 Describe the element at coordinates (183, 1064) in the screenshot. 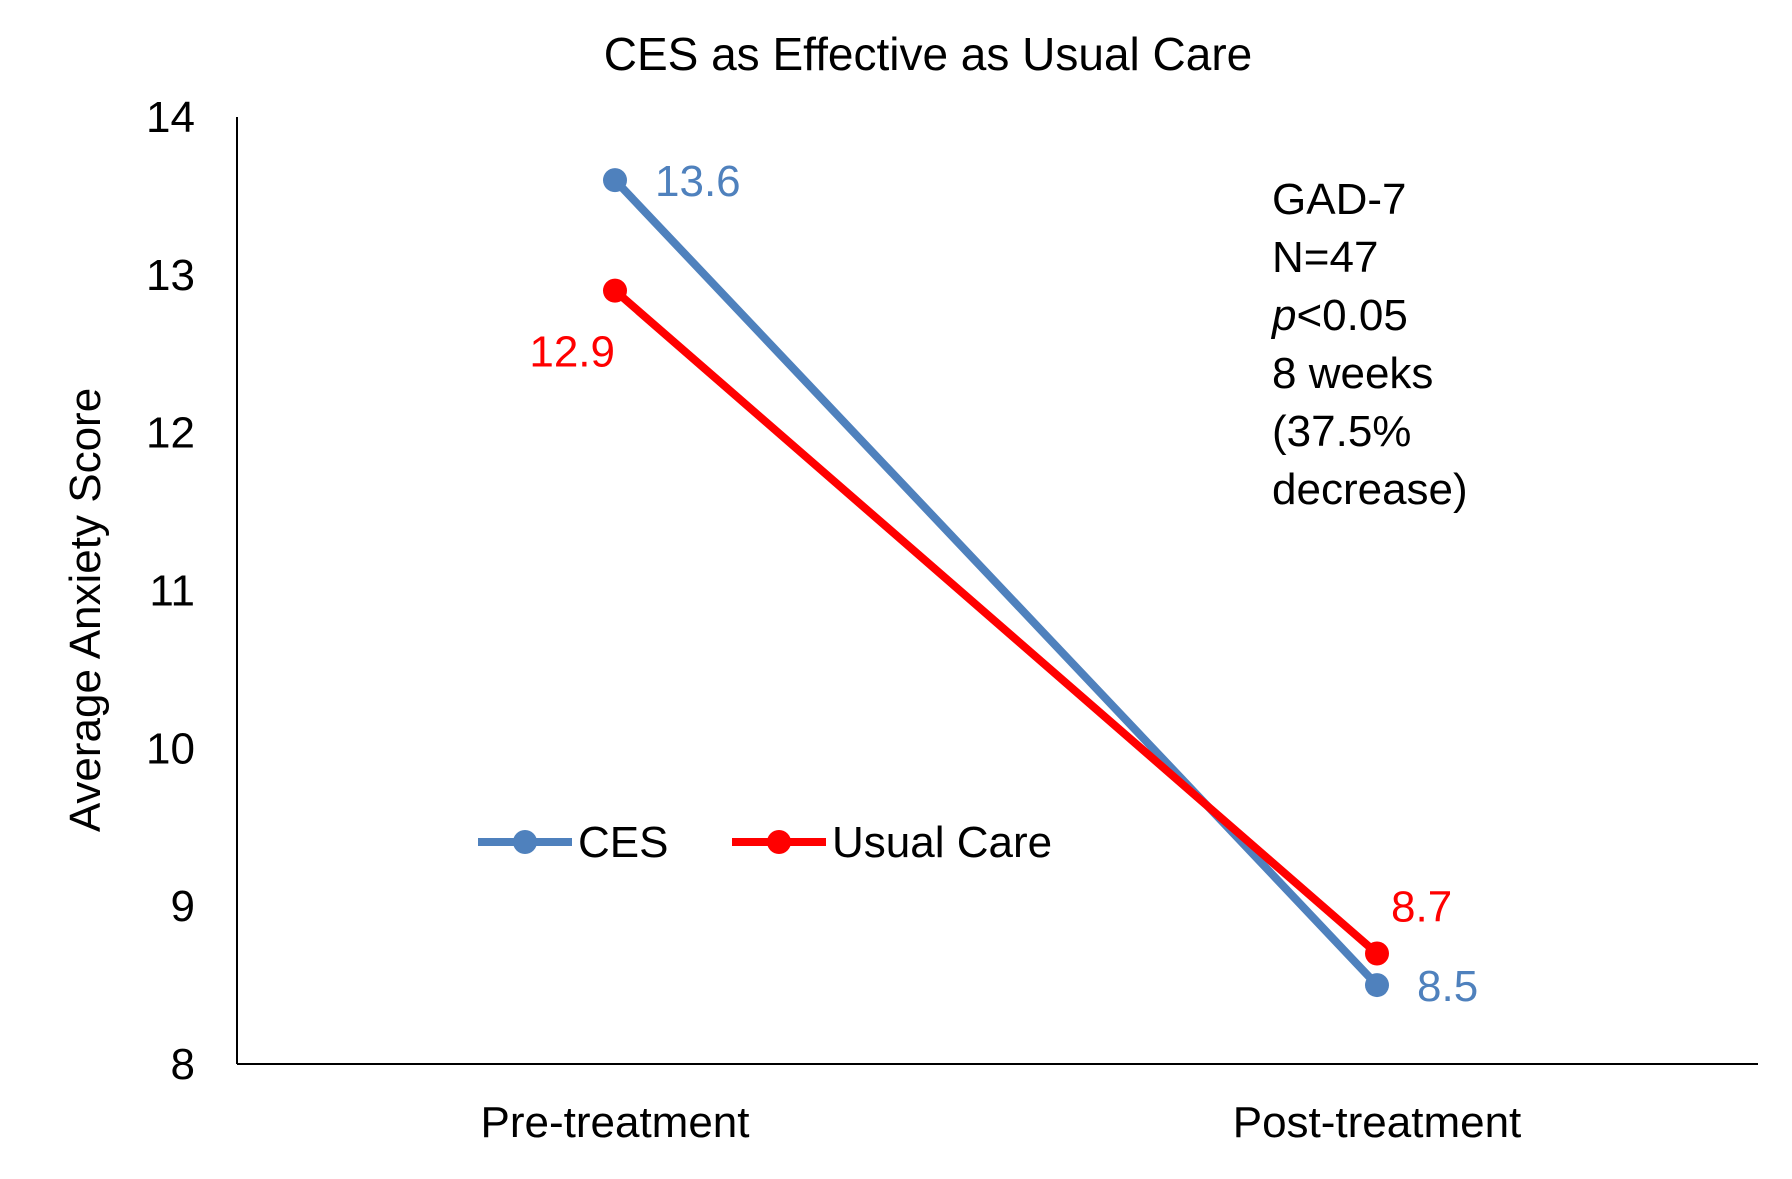

I see `y-tick-label: 8` at that location.